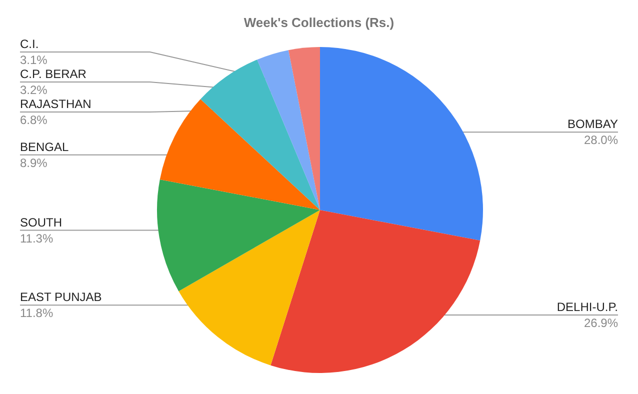  I want to click on slice-label: C.P. BERAR, so click(53, 74).